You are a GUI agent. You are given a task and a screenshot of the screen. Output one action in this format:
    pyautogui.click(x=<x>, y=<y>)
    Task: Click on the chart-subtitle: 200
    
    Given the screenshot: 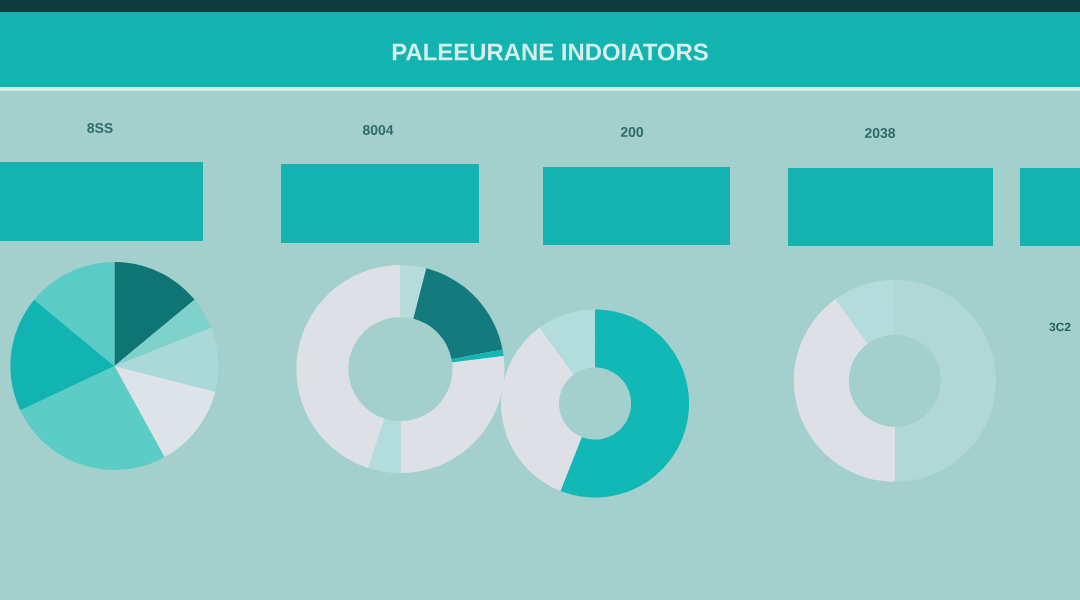 What is the action you would take?
    pyautogui.click(x=632, y=132)
    